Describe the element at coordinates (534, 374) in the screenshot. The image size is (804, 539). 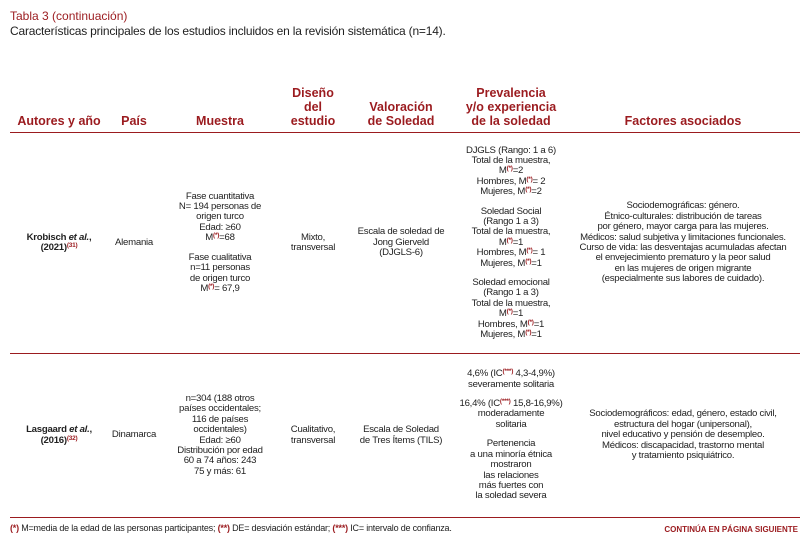
I see `text: 4,3-4,9%)` at that location.